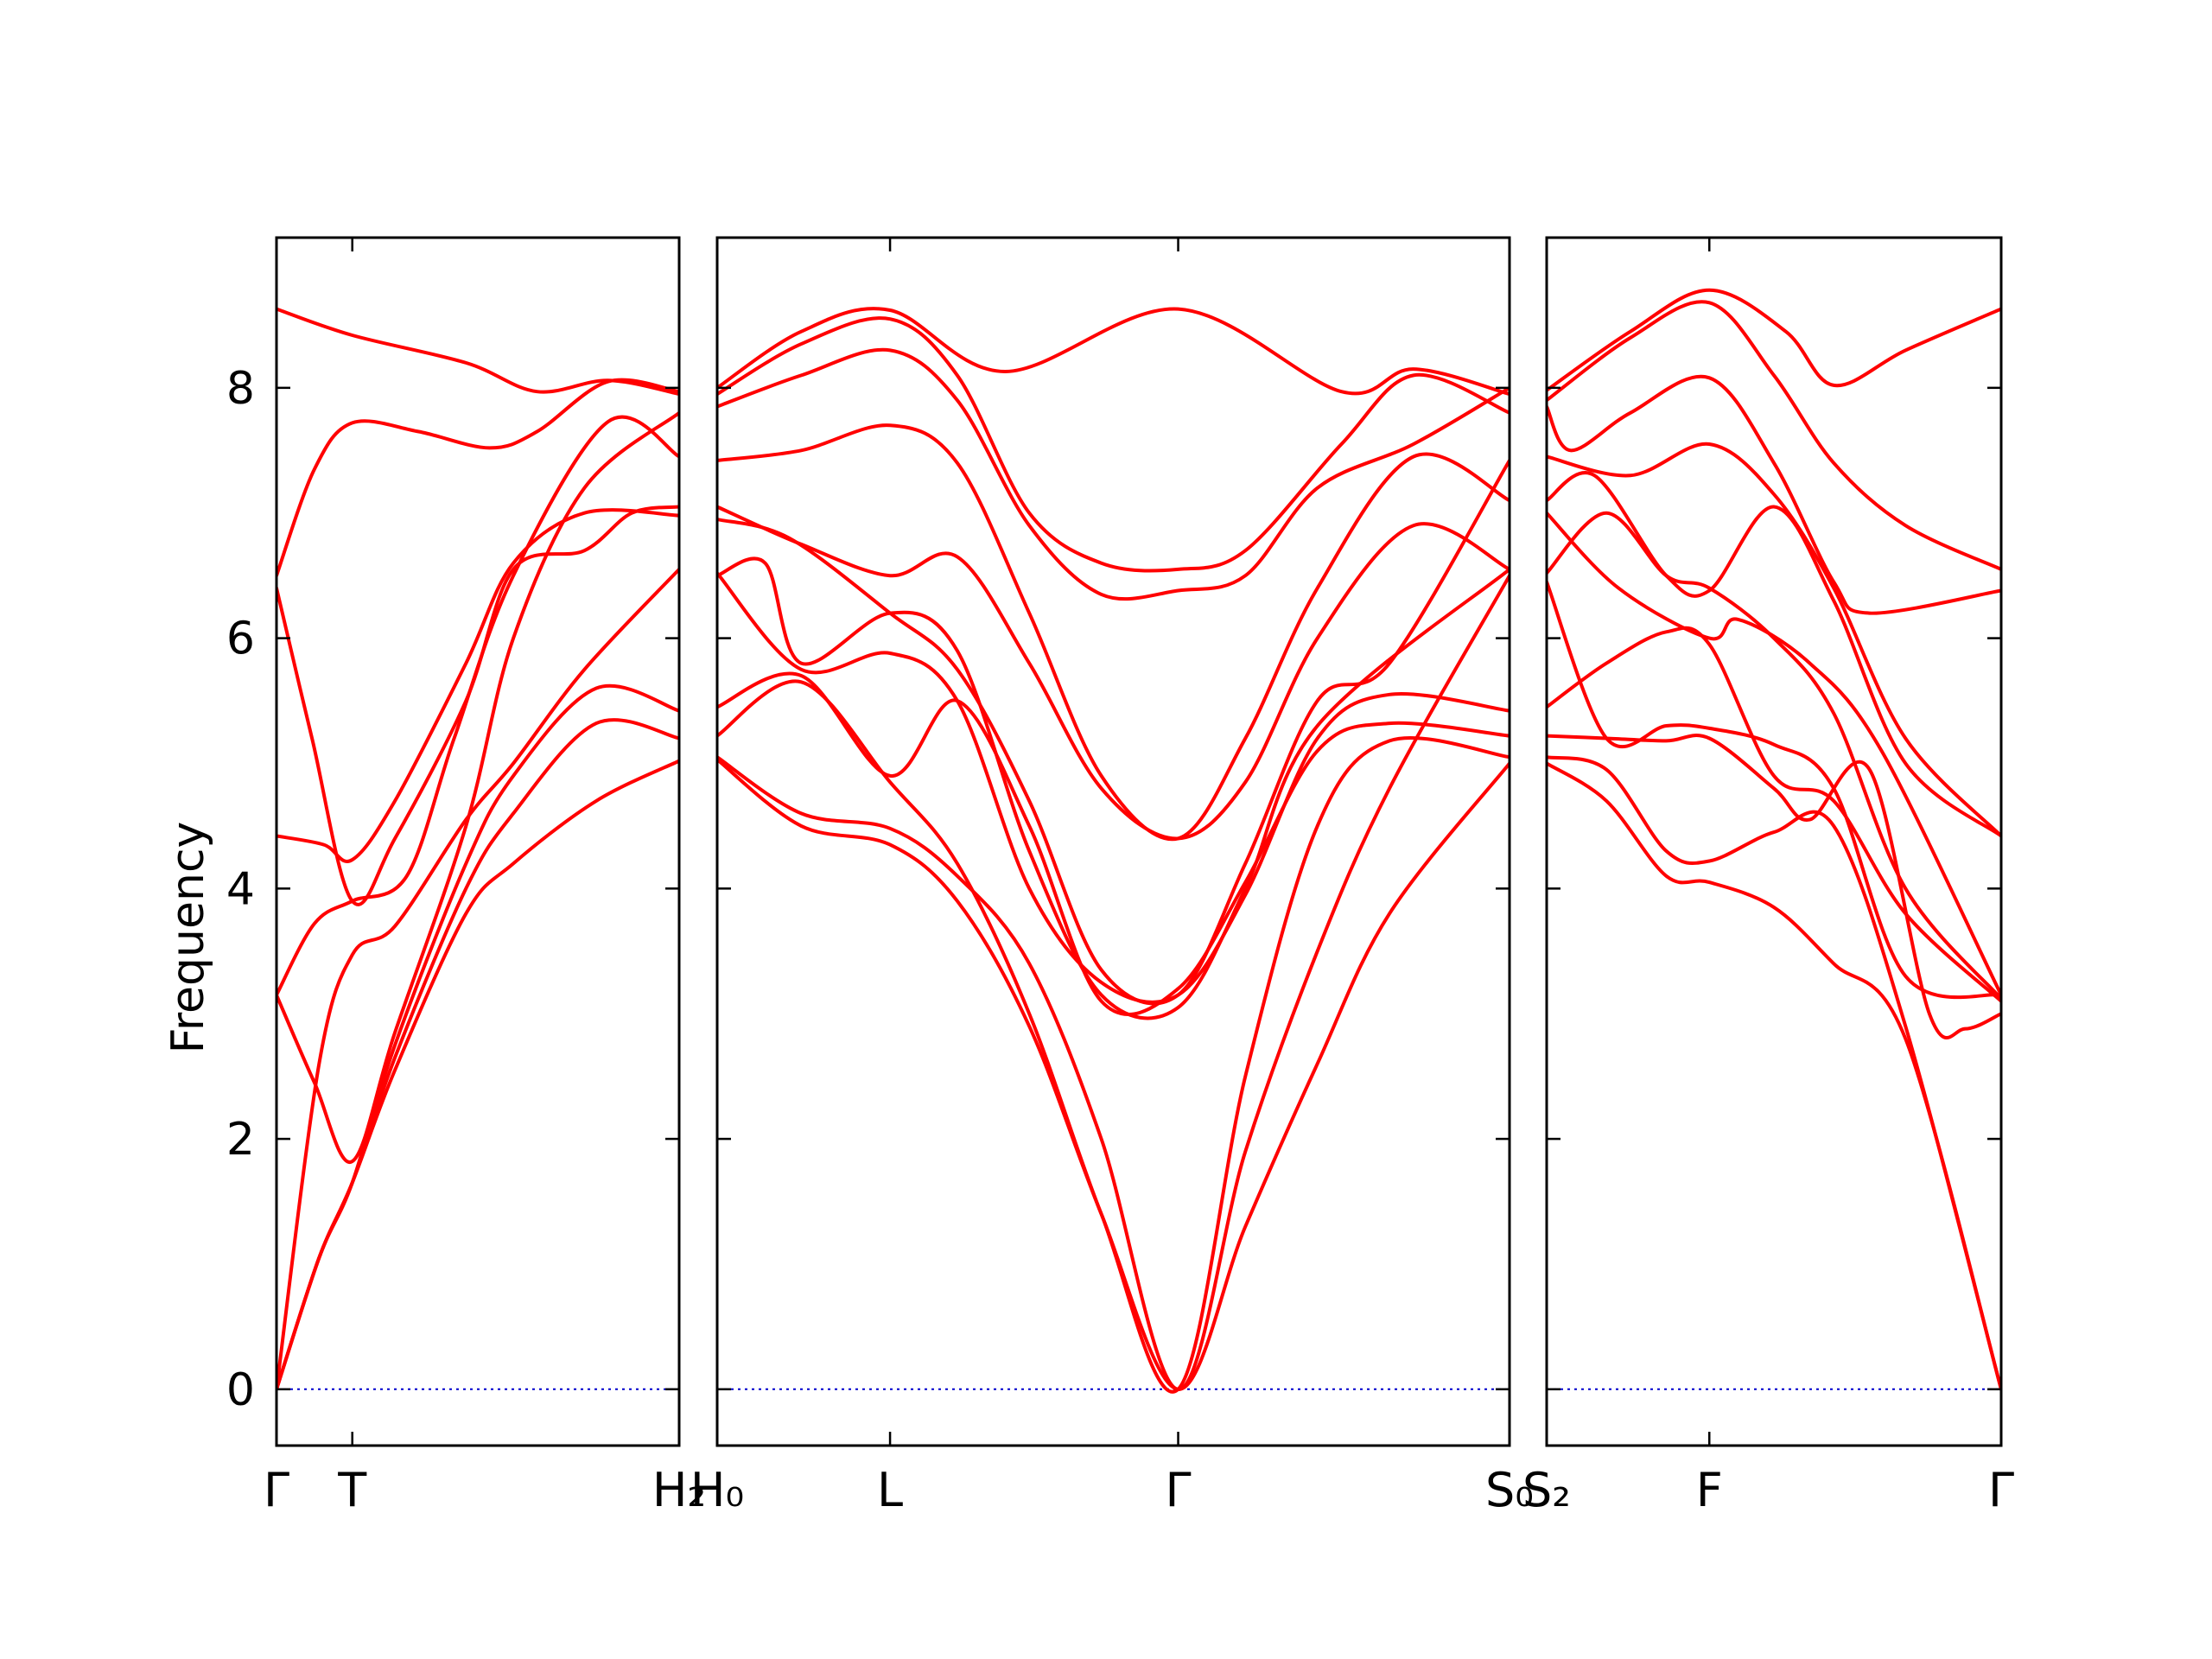  What do you see at coordinates (240, 1140) in the screenshot?
I see `y-tick-label: 2` at bounding box center [240, 1140].